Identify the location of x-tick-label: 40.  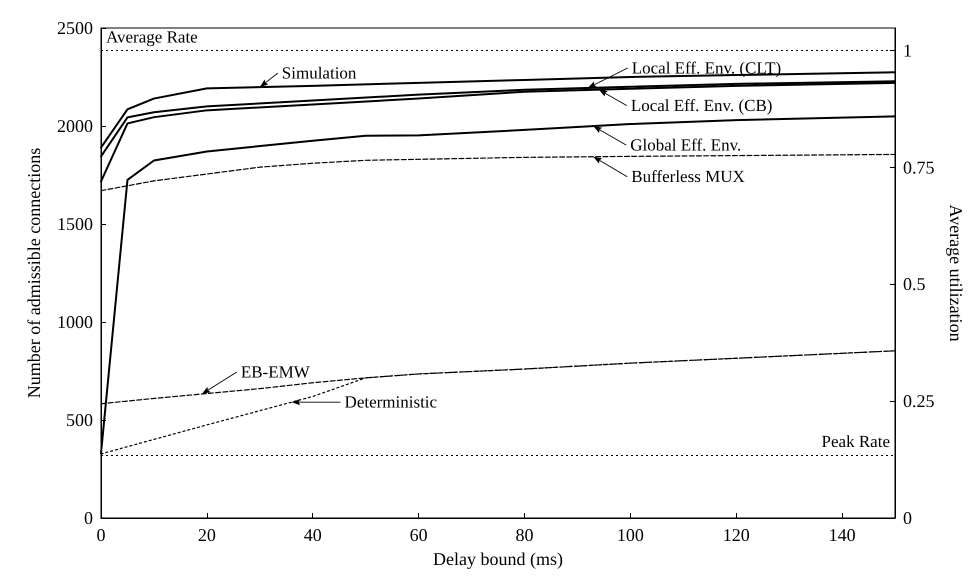
(313, 535).